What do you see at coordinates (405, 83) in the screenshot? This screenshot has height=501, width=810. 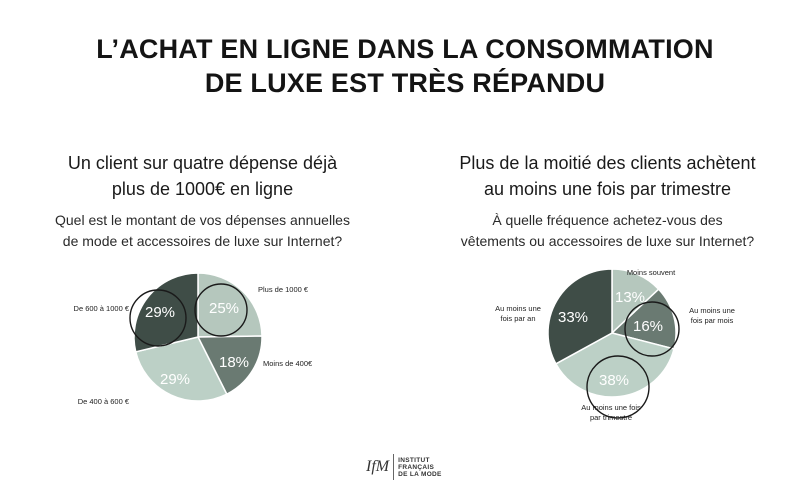 I see `main-title-line2: DE LUXE EST TRÈS RÉPANDU` at bounding box center [405, 83].